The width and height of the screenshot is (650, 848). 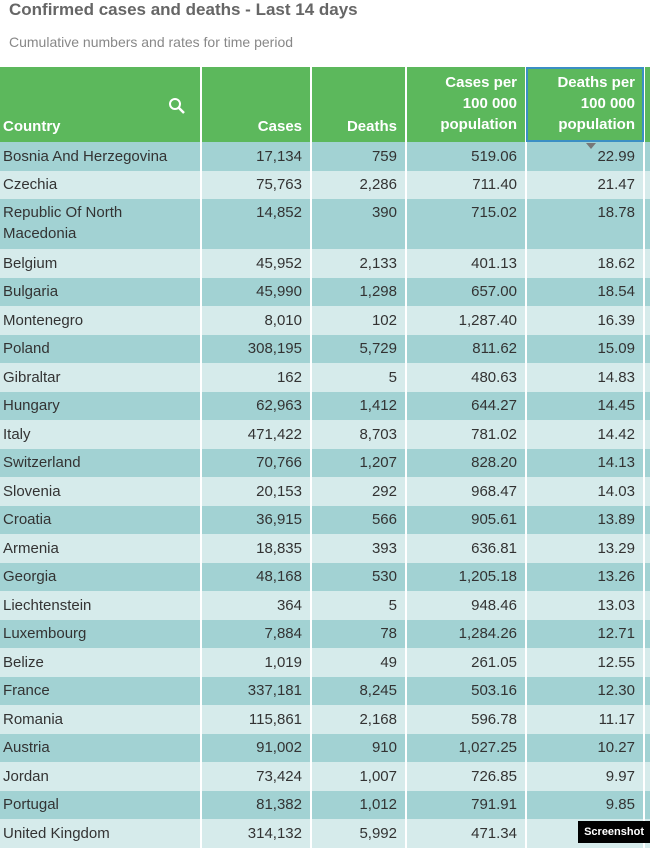 I want to click on value-cell: 811.62, so click(x=466, y=348).